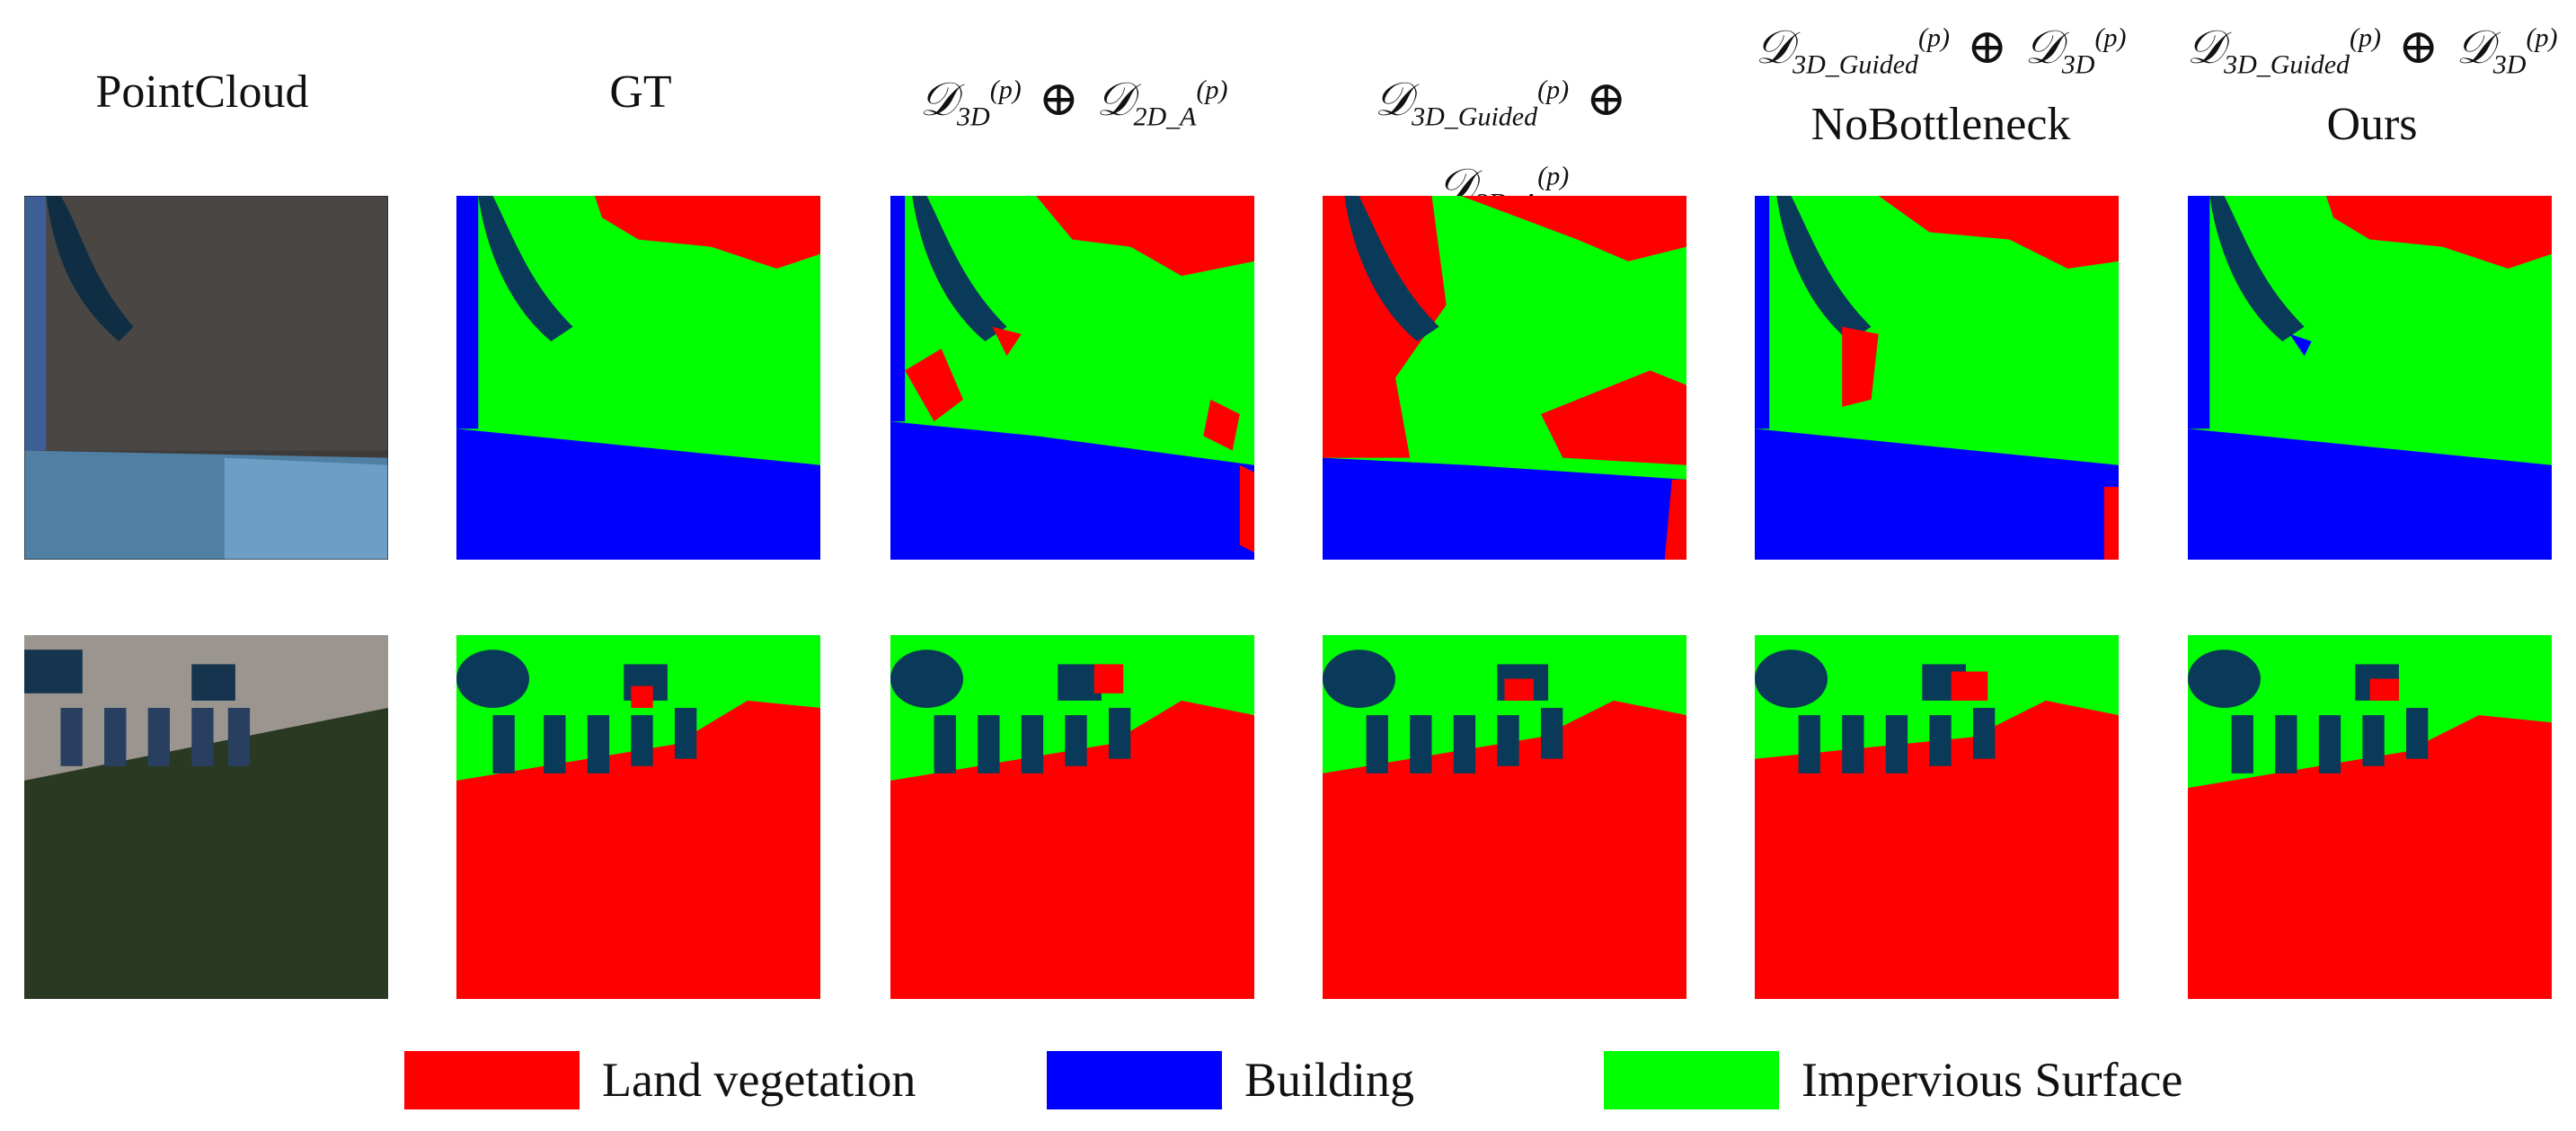 The width and height of the screenshot is (2576, 1131). What do you see at coordinates (2370, 817) in the screenshot?
I see `pred-d-row2` at bounding box center [2370, 817].